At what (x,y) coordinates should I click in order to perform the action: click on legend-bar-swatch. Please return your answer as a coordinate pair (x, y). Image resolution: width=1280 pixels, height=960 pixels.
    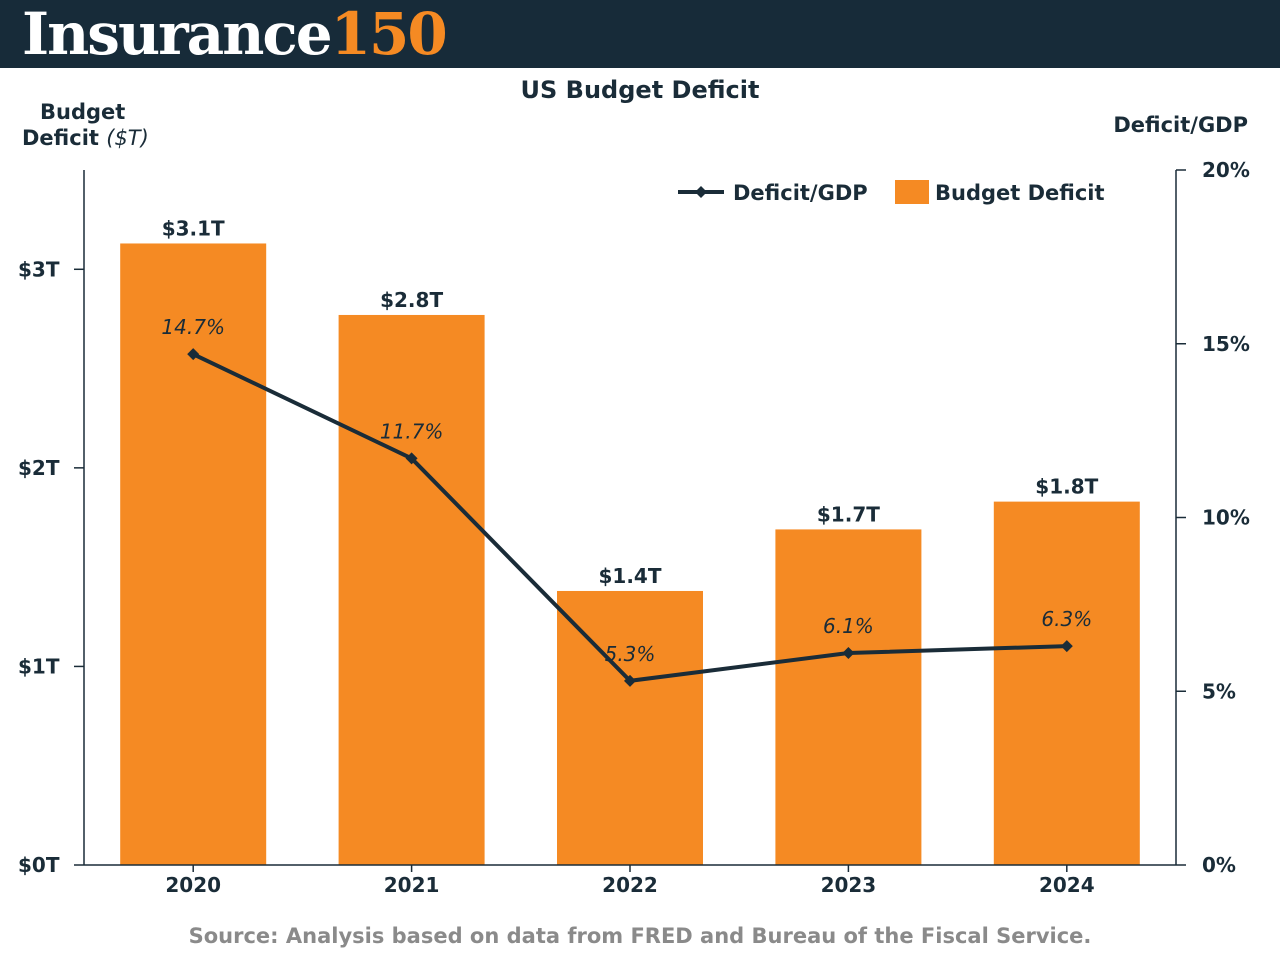
    Looking at the image, I should click on (912, 192).